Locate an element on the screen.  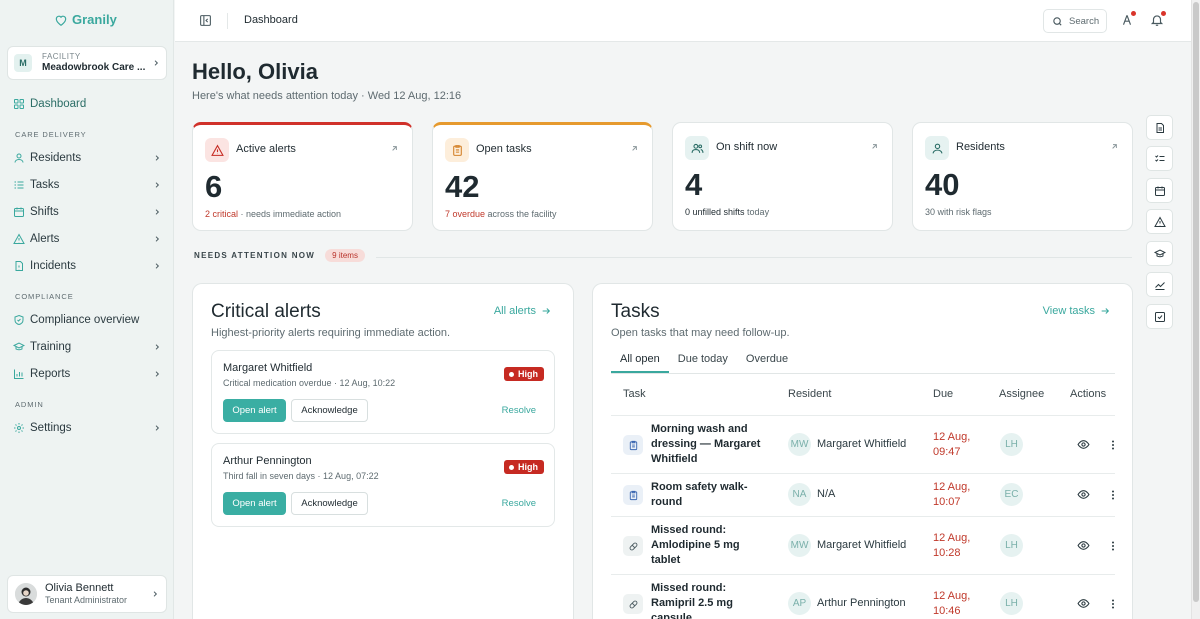
app-name: Granily is located at coordinates (94, 19).